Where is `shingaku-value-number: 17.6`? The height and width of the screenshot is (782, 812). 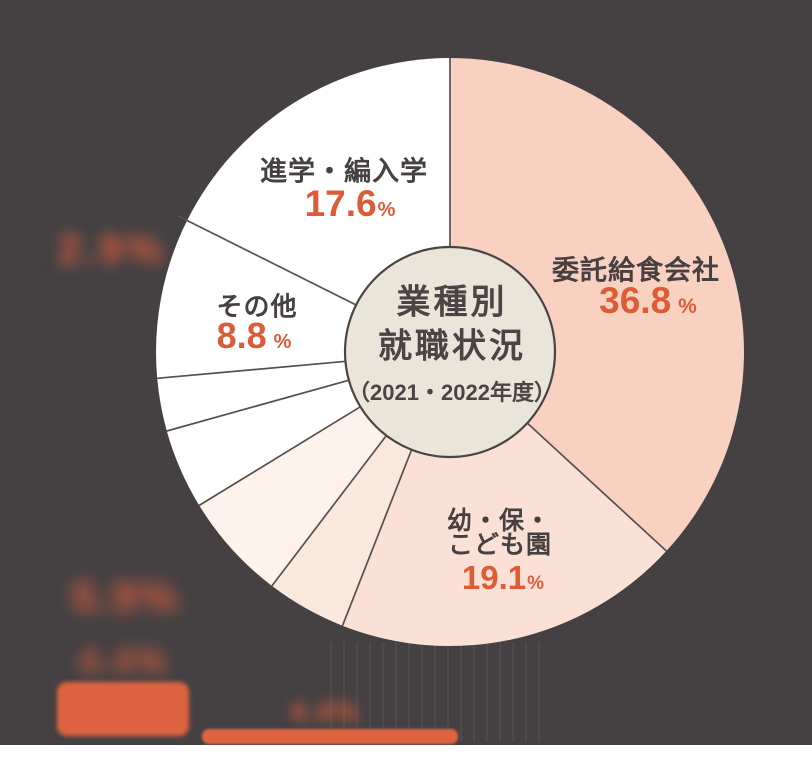 shingaku-value-number: 17.6 is located at coordinates (340, 203).